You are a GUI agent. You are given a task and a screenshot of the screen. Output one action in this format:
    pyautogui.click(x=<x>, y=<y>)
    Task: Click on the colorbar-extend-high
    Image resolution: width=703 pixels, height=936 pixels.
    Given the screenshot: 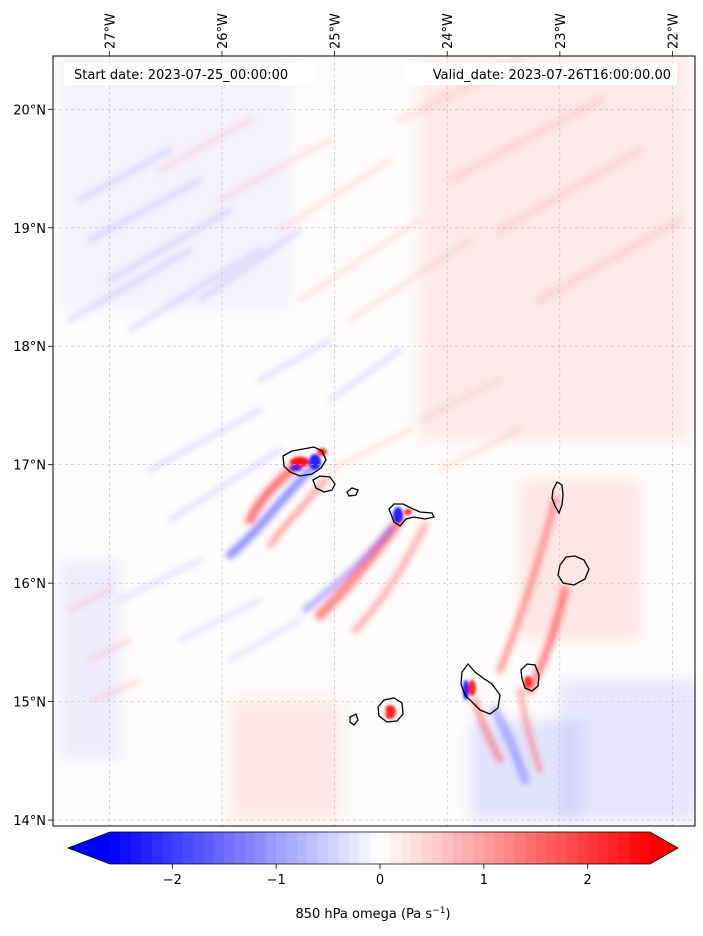 What is the action you would take?
    pyautogui.click(x=664, y=848)
    